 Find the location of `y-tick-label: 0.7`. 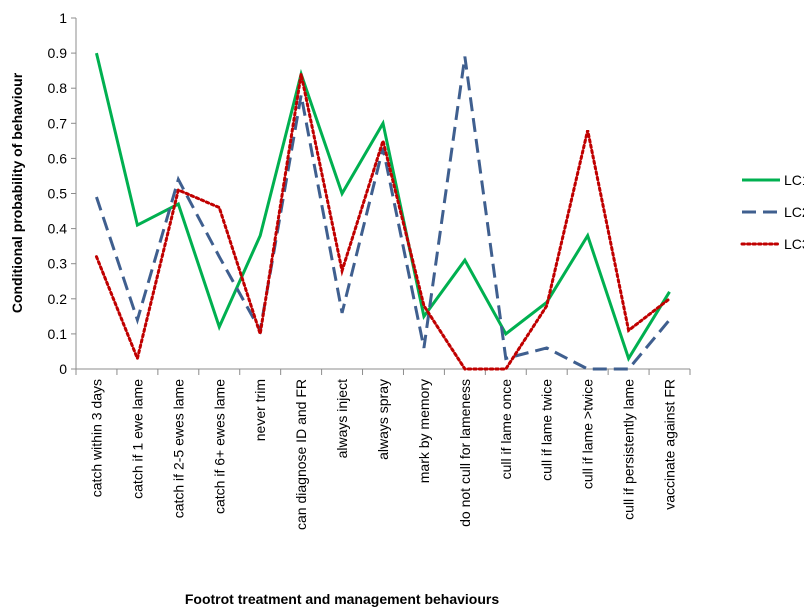

y-tick-label: 0.7 is located at coordinates (58, 123).